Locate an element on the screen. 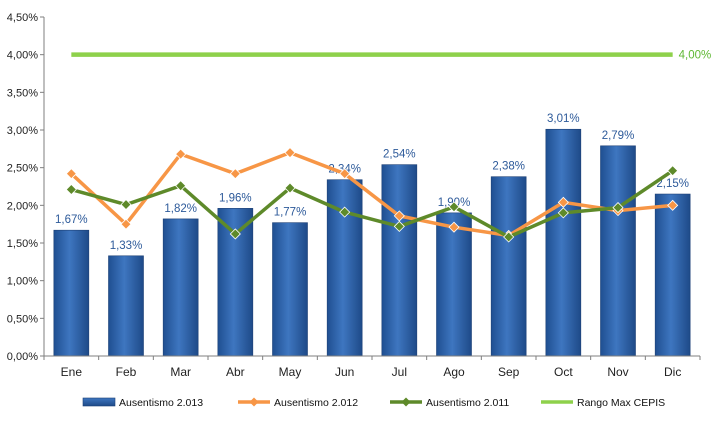 This screenshot has height=426, width=716. bar-data-label: 1,82% is located at coordinates (180, 209).